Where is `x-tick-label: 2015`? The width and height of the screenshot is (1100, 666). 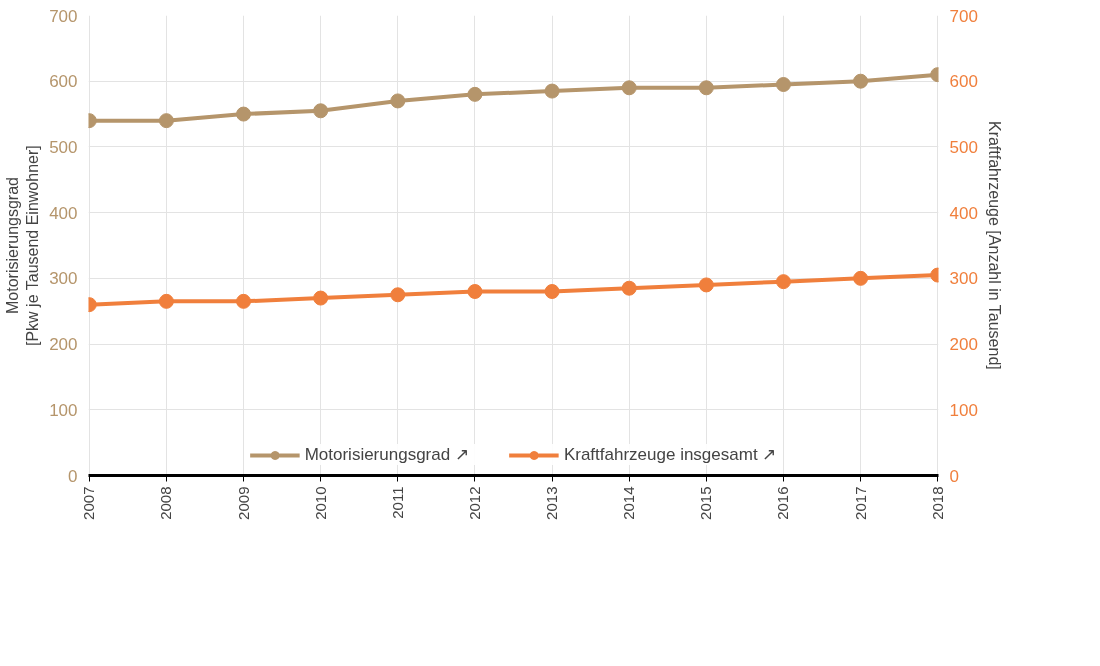
x-tick-label: 2015 is located at coordinates (706, 503).